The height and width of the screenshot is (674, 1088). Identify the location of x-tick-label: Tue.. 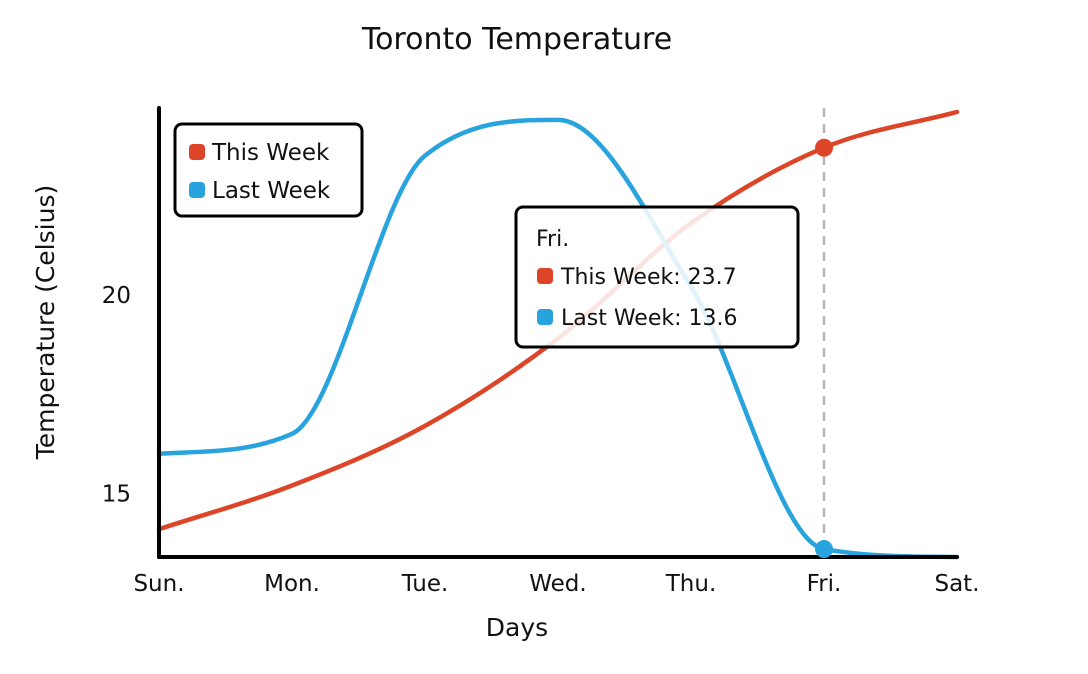
(425, 584).